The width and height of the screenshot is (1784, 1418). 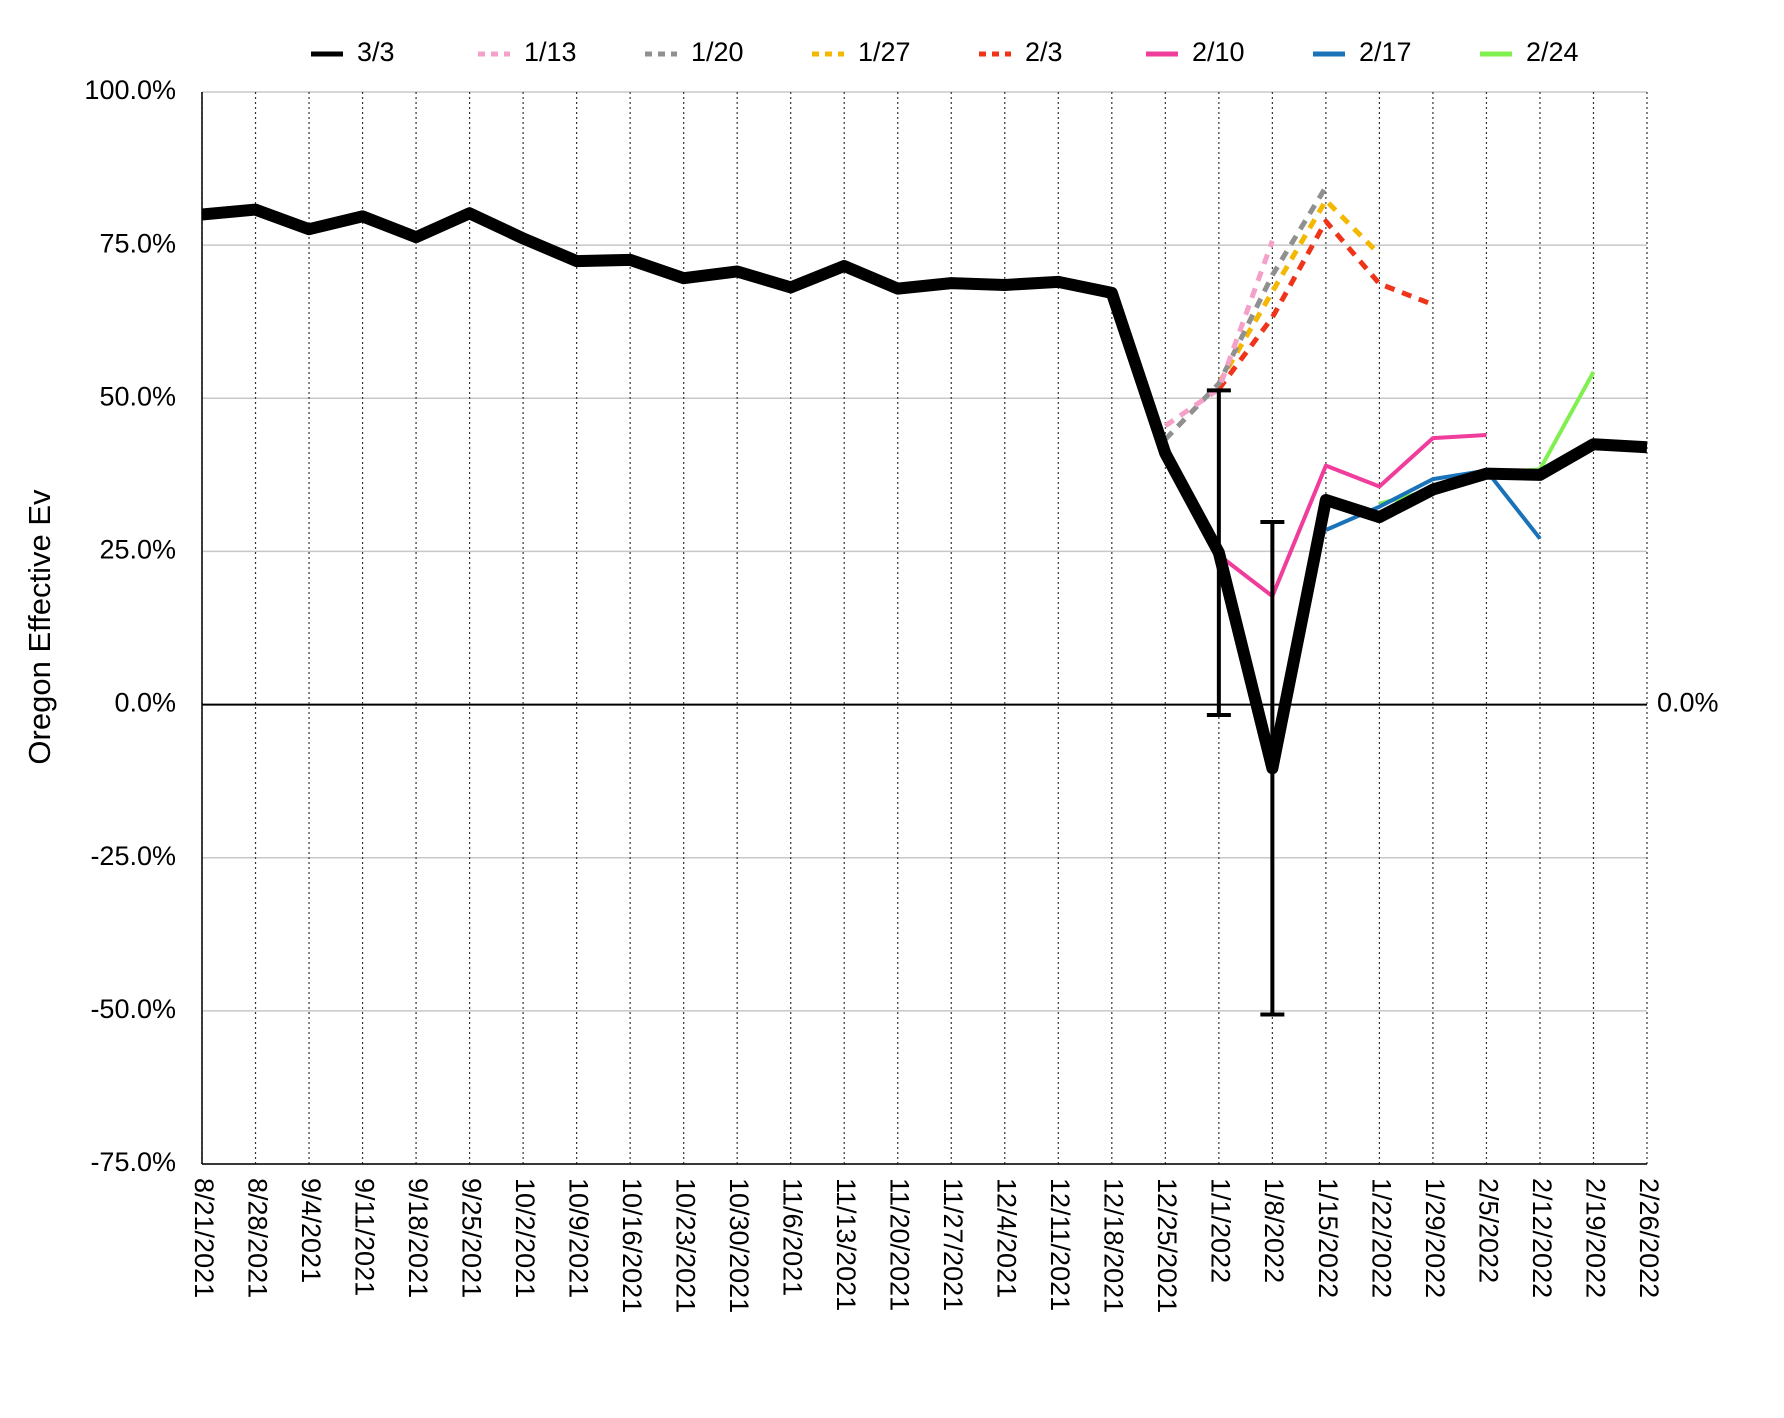 I want to click on x-tick-label: 9/4/2021, so click(x=311, y=1230).